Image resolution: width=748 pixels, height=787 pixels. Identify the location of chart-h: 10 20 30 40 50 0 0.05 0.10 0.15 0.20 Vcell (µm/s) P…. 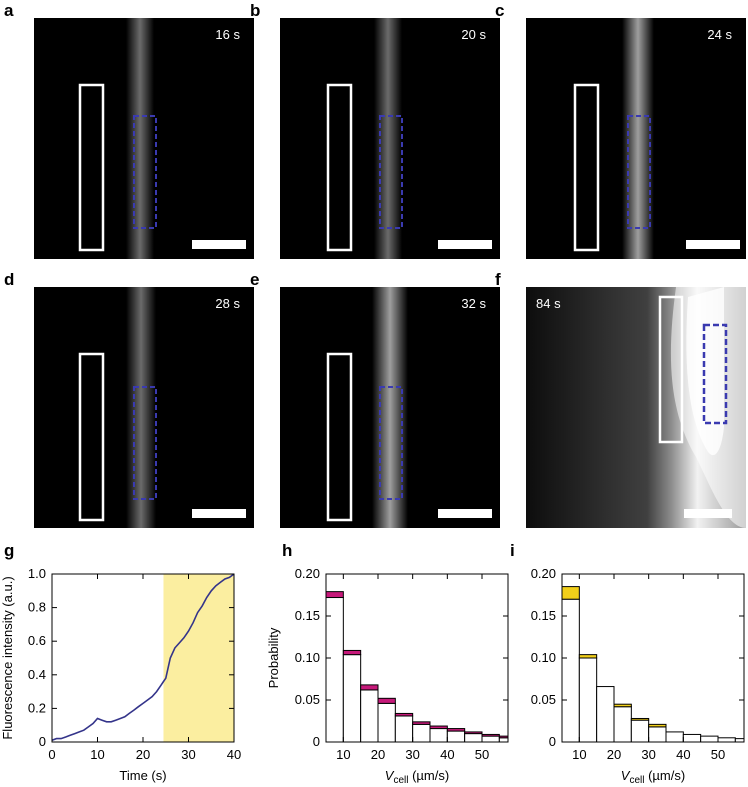
(387, 676).